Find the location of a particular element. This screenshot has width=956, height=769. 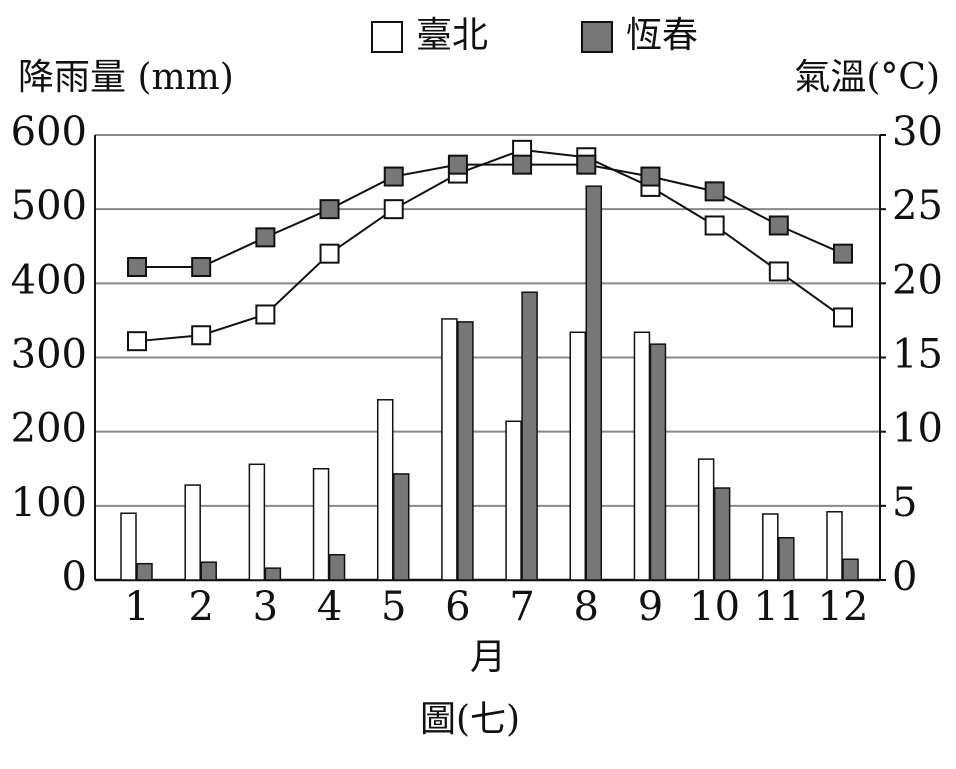

y-axis-label: 降雨量 (mm) is located at coordinates (126, 77).